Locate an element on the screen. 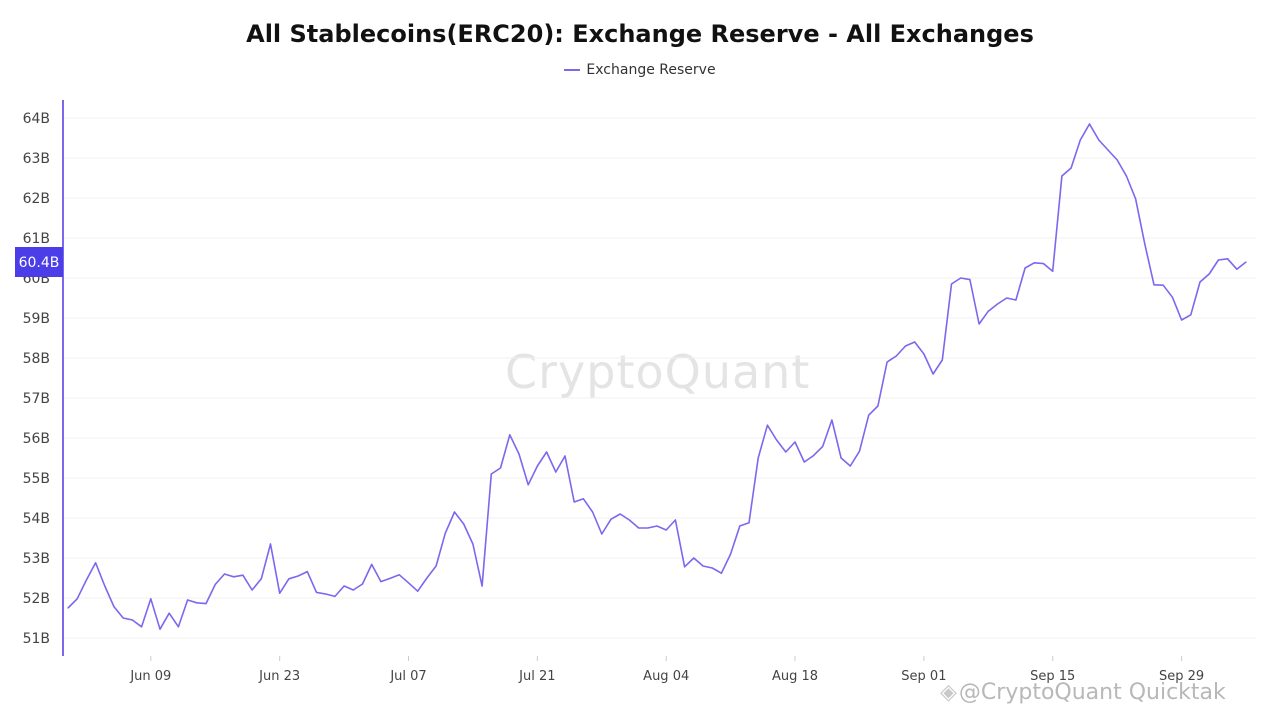 Image resolution: width=1280 pixels, height=720 pixels. x-tick-label: Sep 29 is located at coordinates (1181, 676).